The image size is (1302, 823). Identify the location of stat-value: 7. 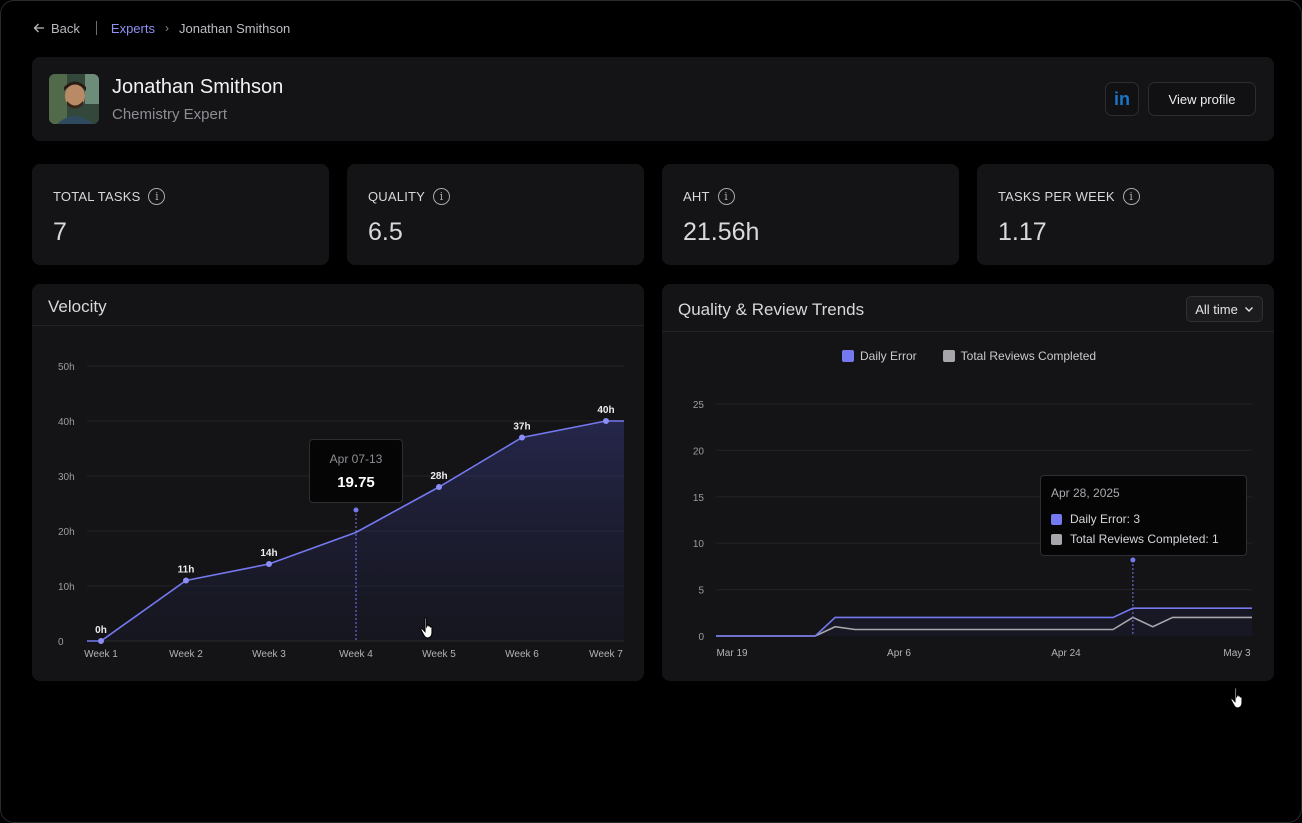
(60, 232).